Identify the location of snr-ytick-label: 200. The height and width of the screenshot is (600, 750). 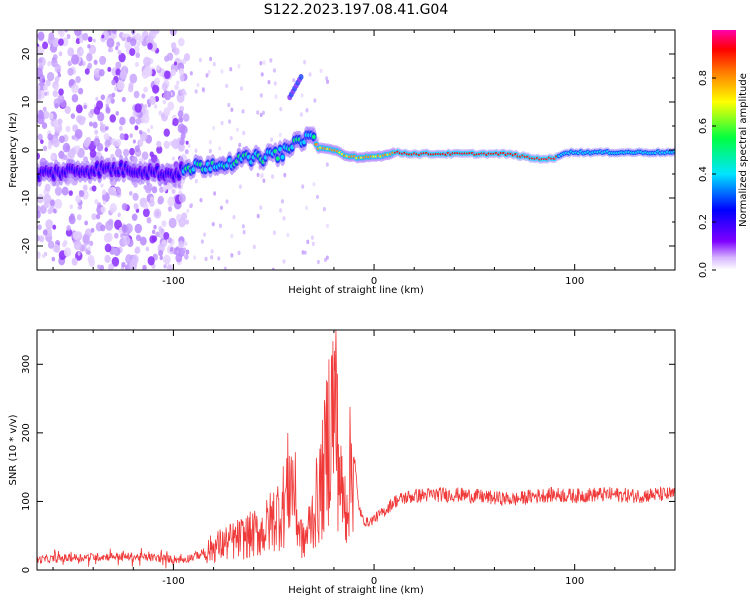
(26, 432).